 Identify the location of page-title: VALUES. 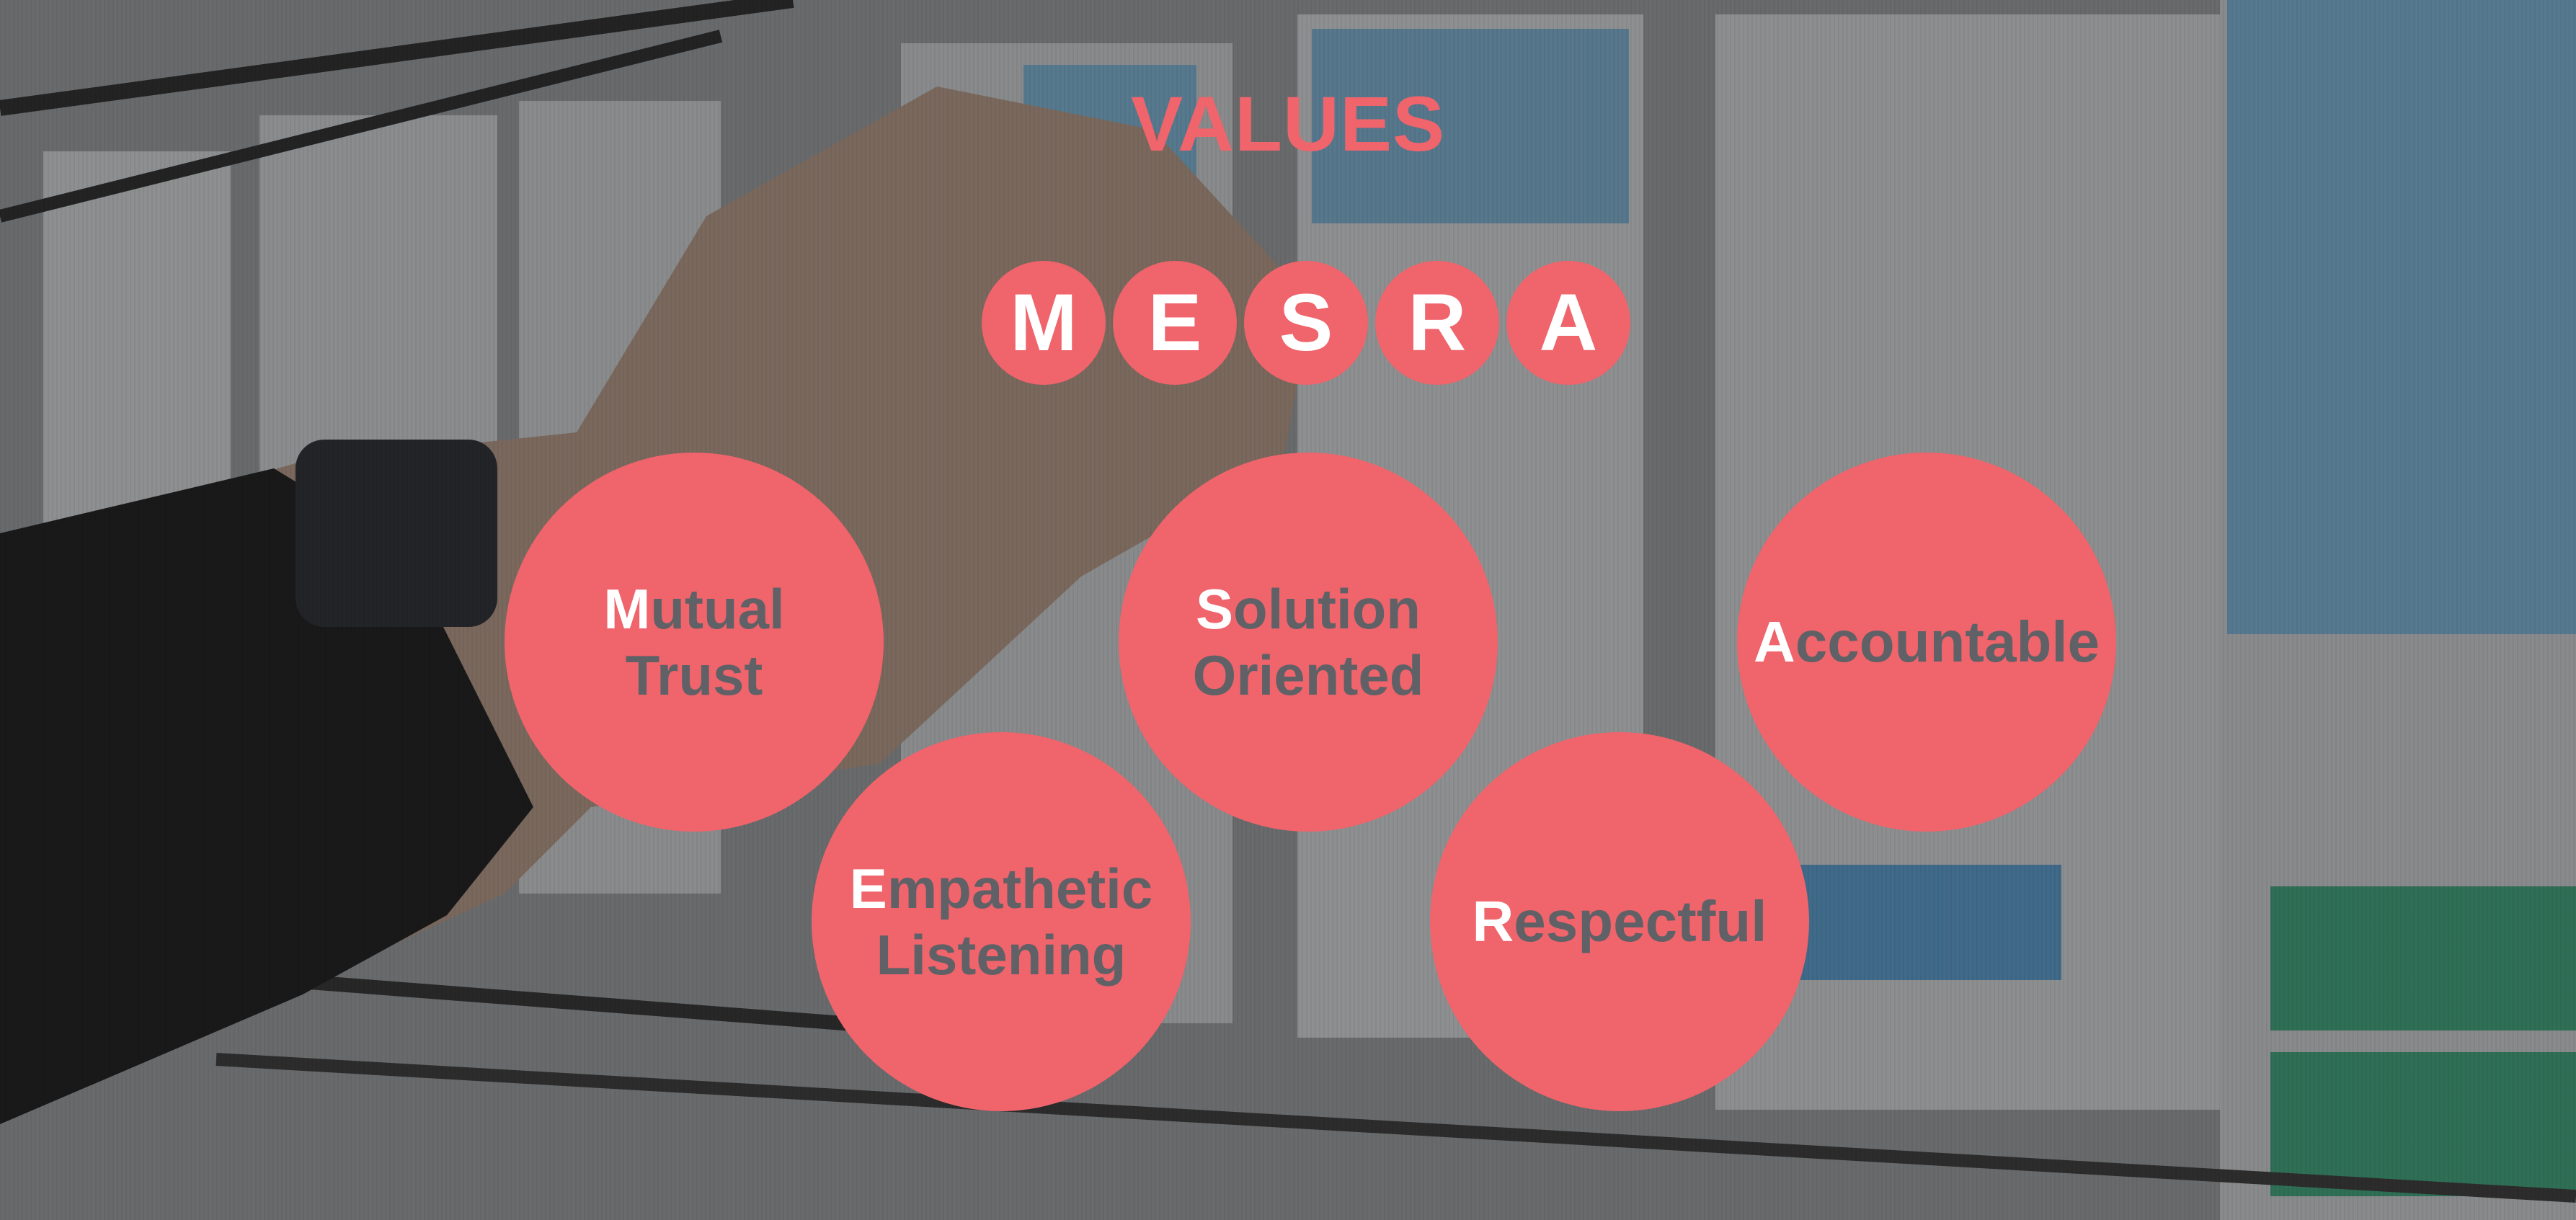
(1288, 123).